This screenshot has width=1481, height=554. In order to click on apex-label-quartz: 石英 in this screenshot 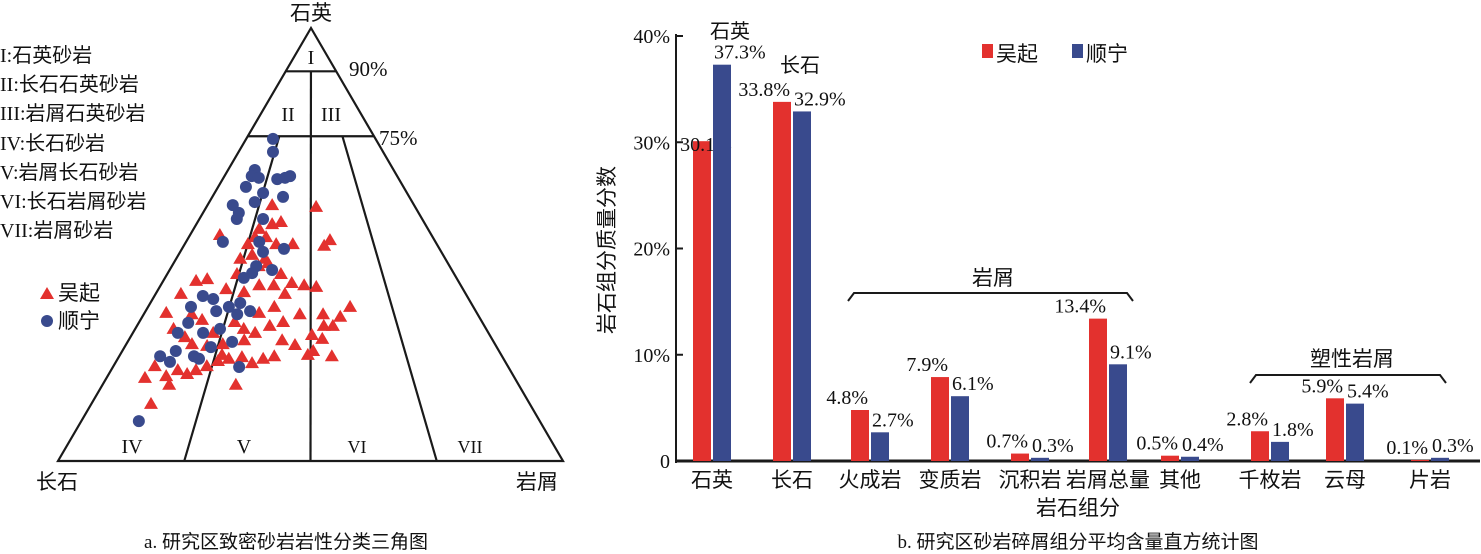, I will do `click(311, 13)`.